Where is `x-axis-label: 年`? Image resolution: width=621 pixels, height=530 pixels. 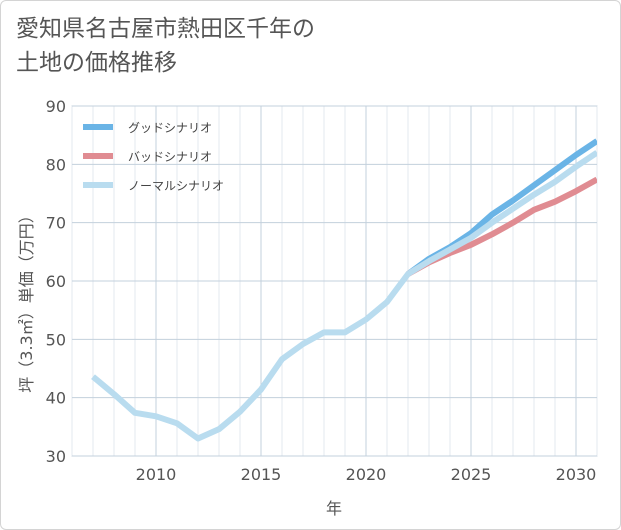
x-axis-label: 年 is located at coordinates (334, 508).